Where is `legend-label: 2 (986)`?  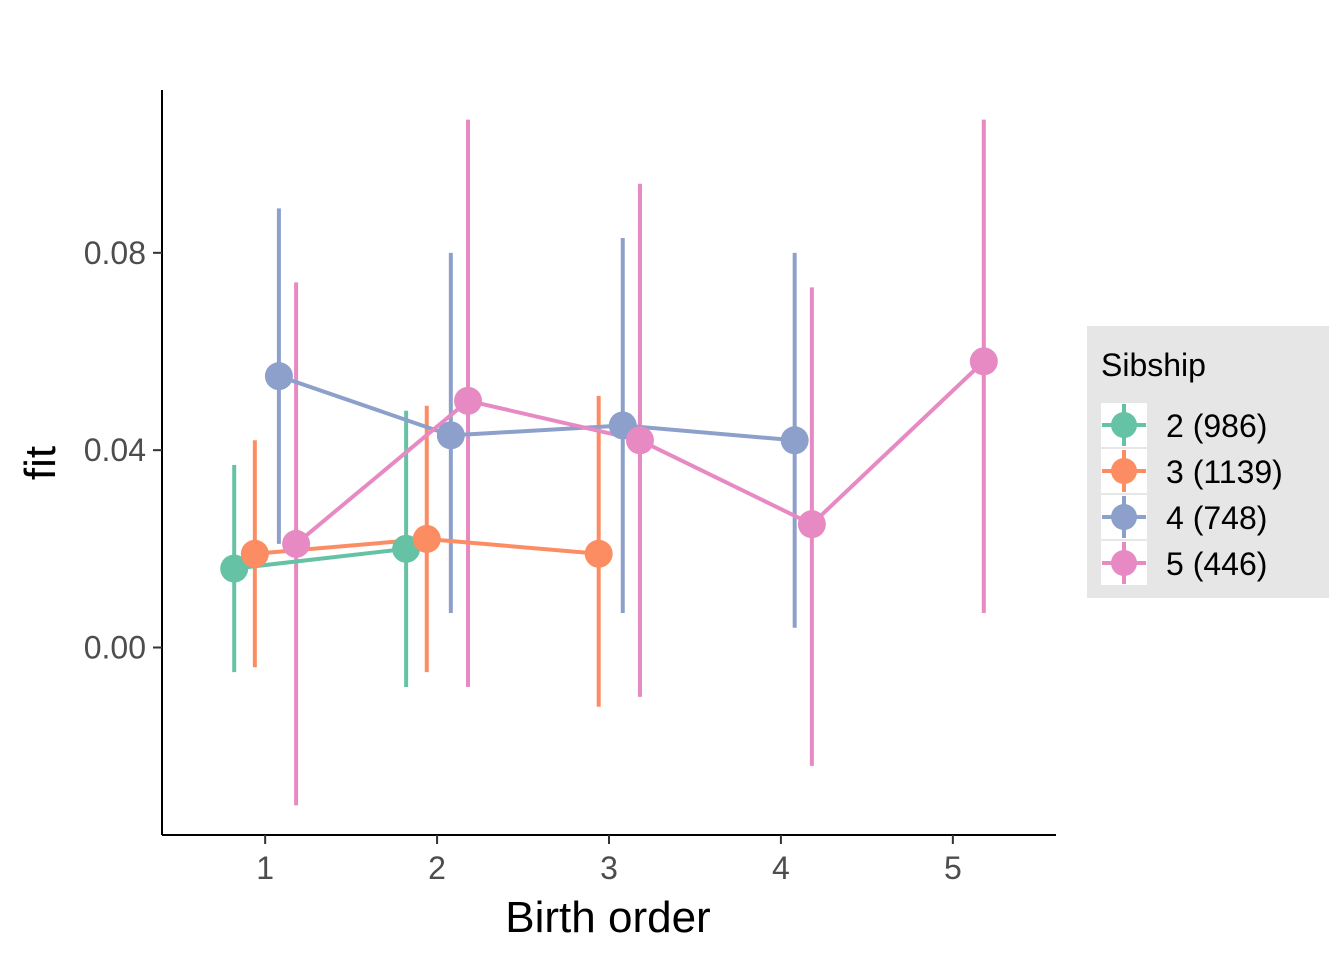 legend-label: 2 (986) is located at coordinates (1216, 426).